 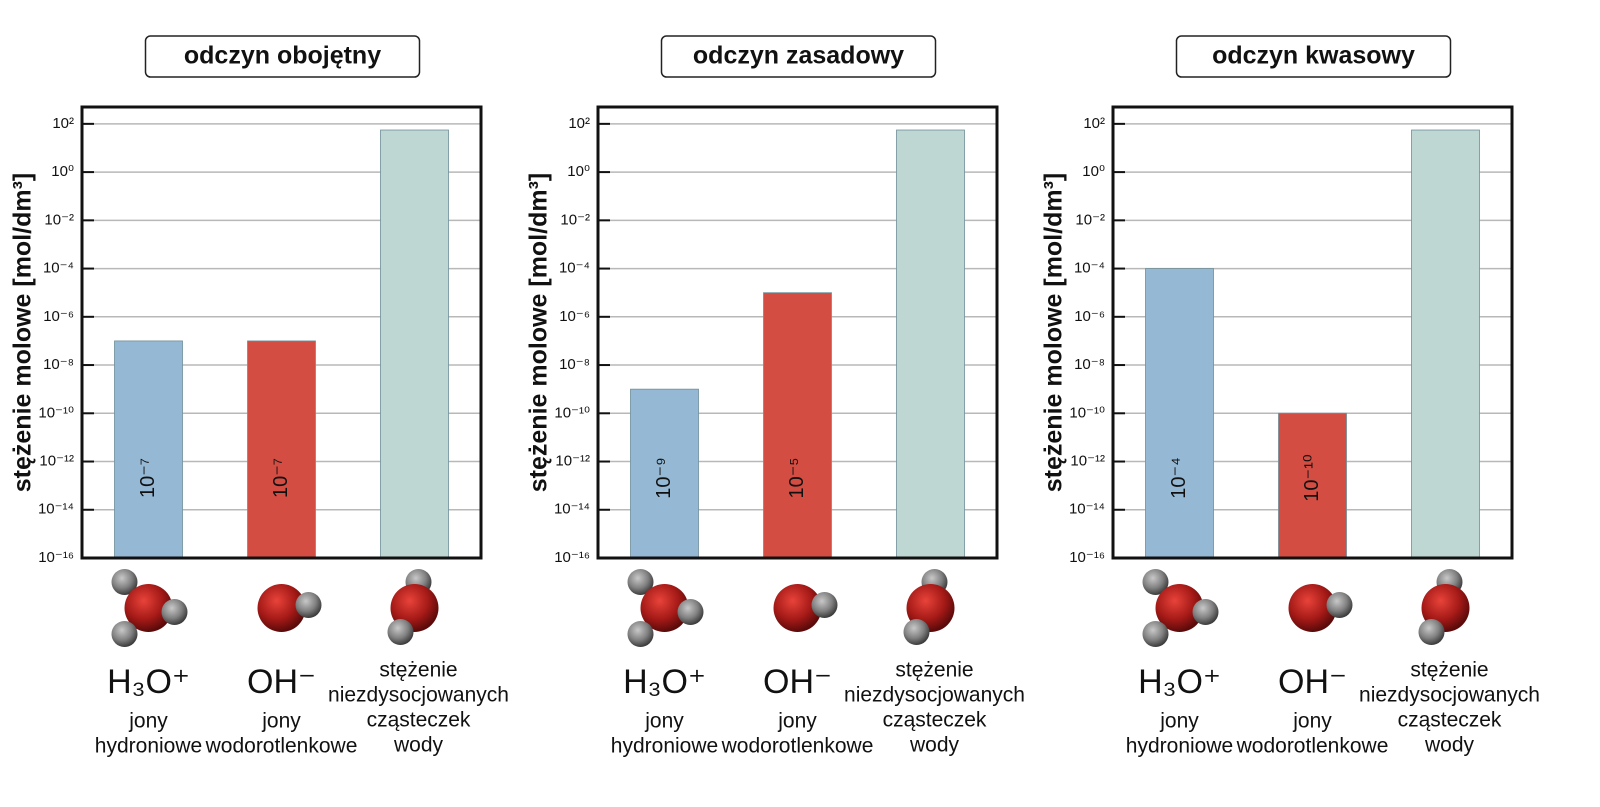 I want to click on chart-title: odczyn obojętny, so click(x=282, y=56).